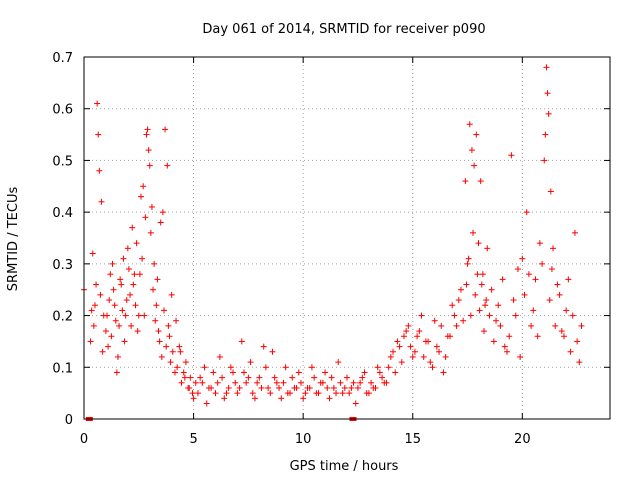 The image size is (640, 480). Describe the element at coordinates (62, 110) in the screenshot. I see `y-tick-label: 0.6` at that location.